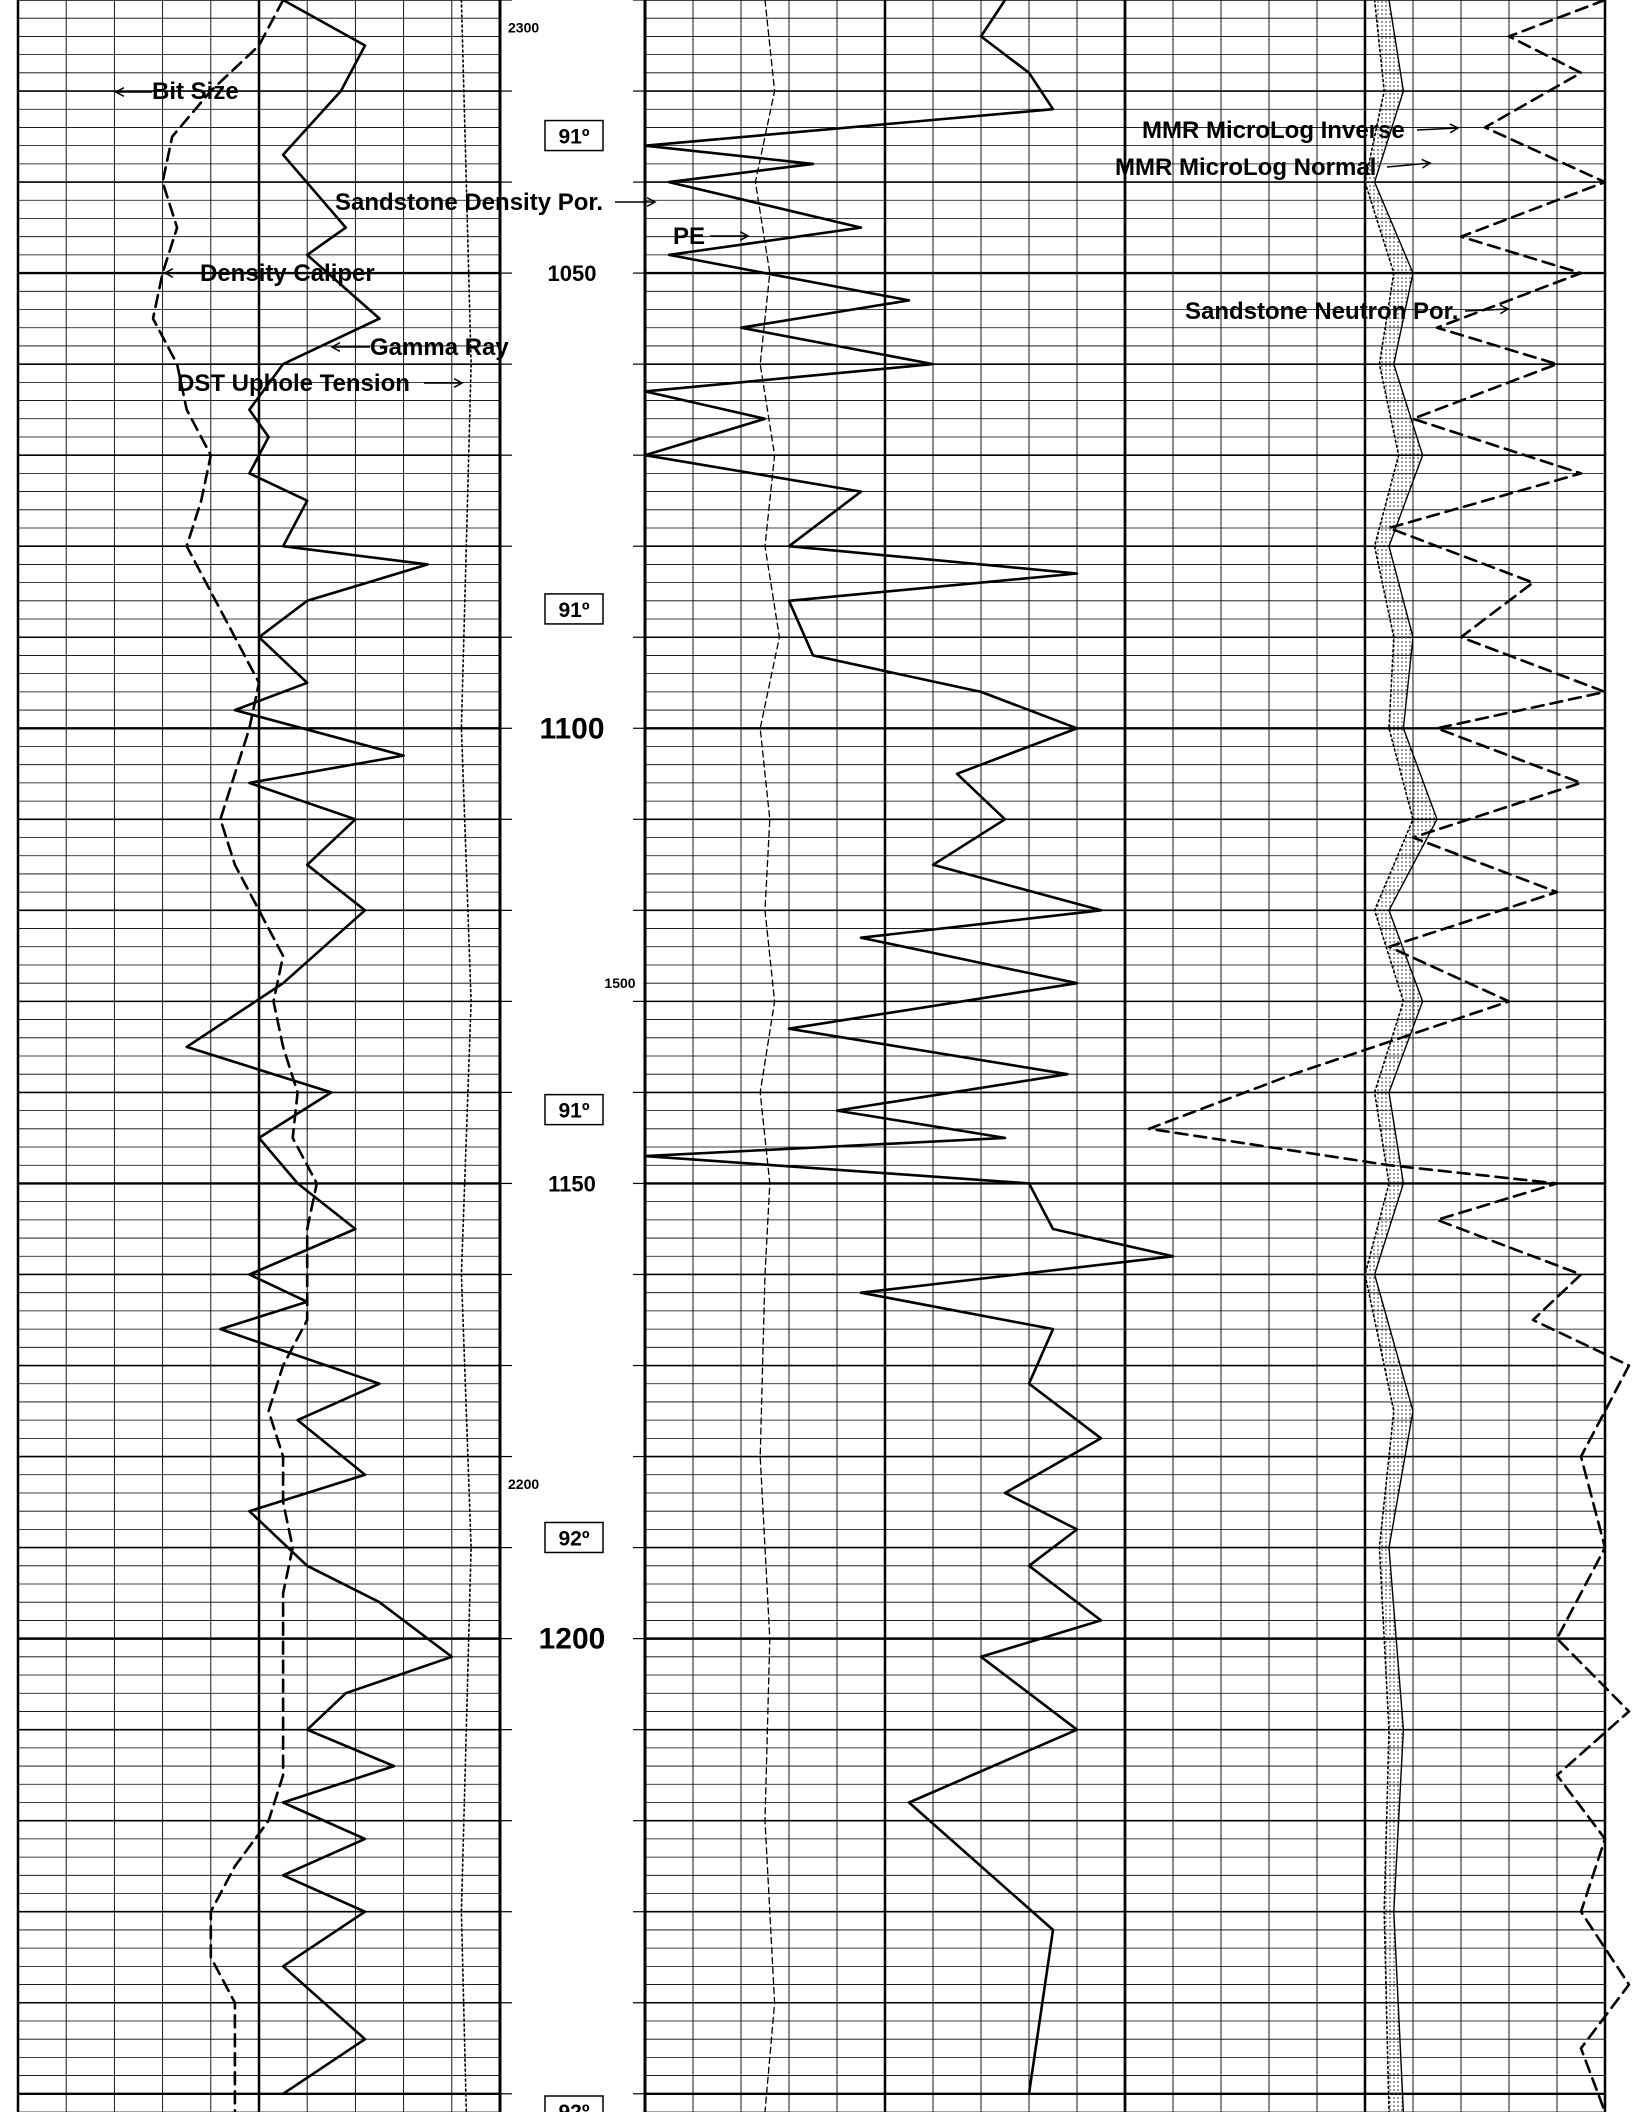 This screenshot has height=2112, width=1632. I want to click on angle-label-4: 92º, so click(574, 2103).